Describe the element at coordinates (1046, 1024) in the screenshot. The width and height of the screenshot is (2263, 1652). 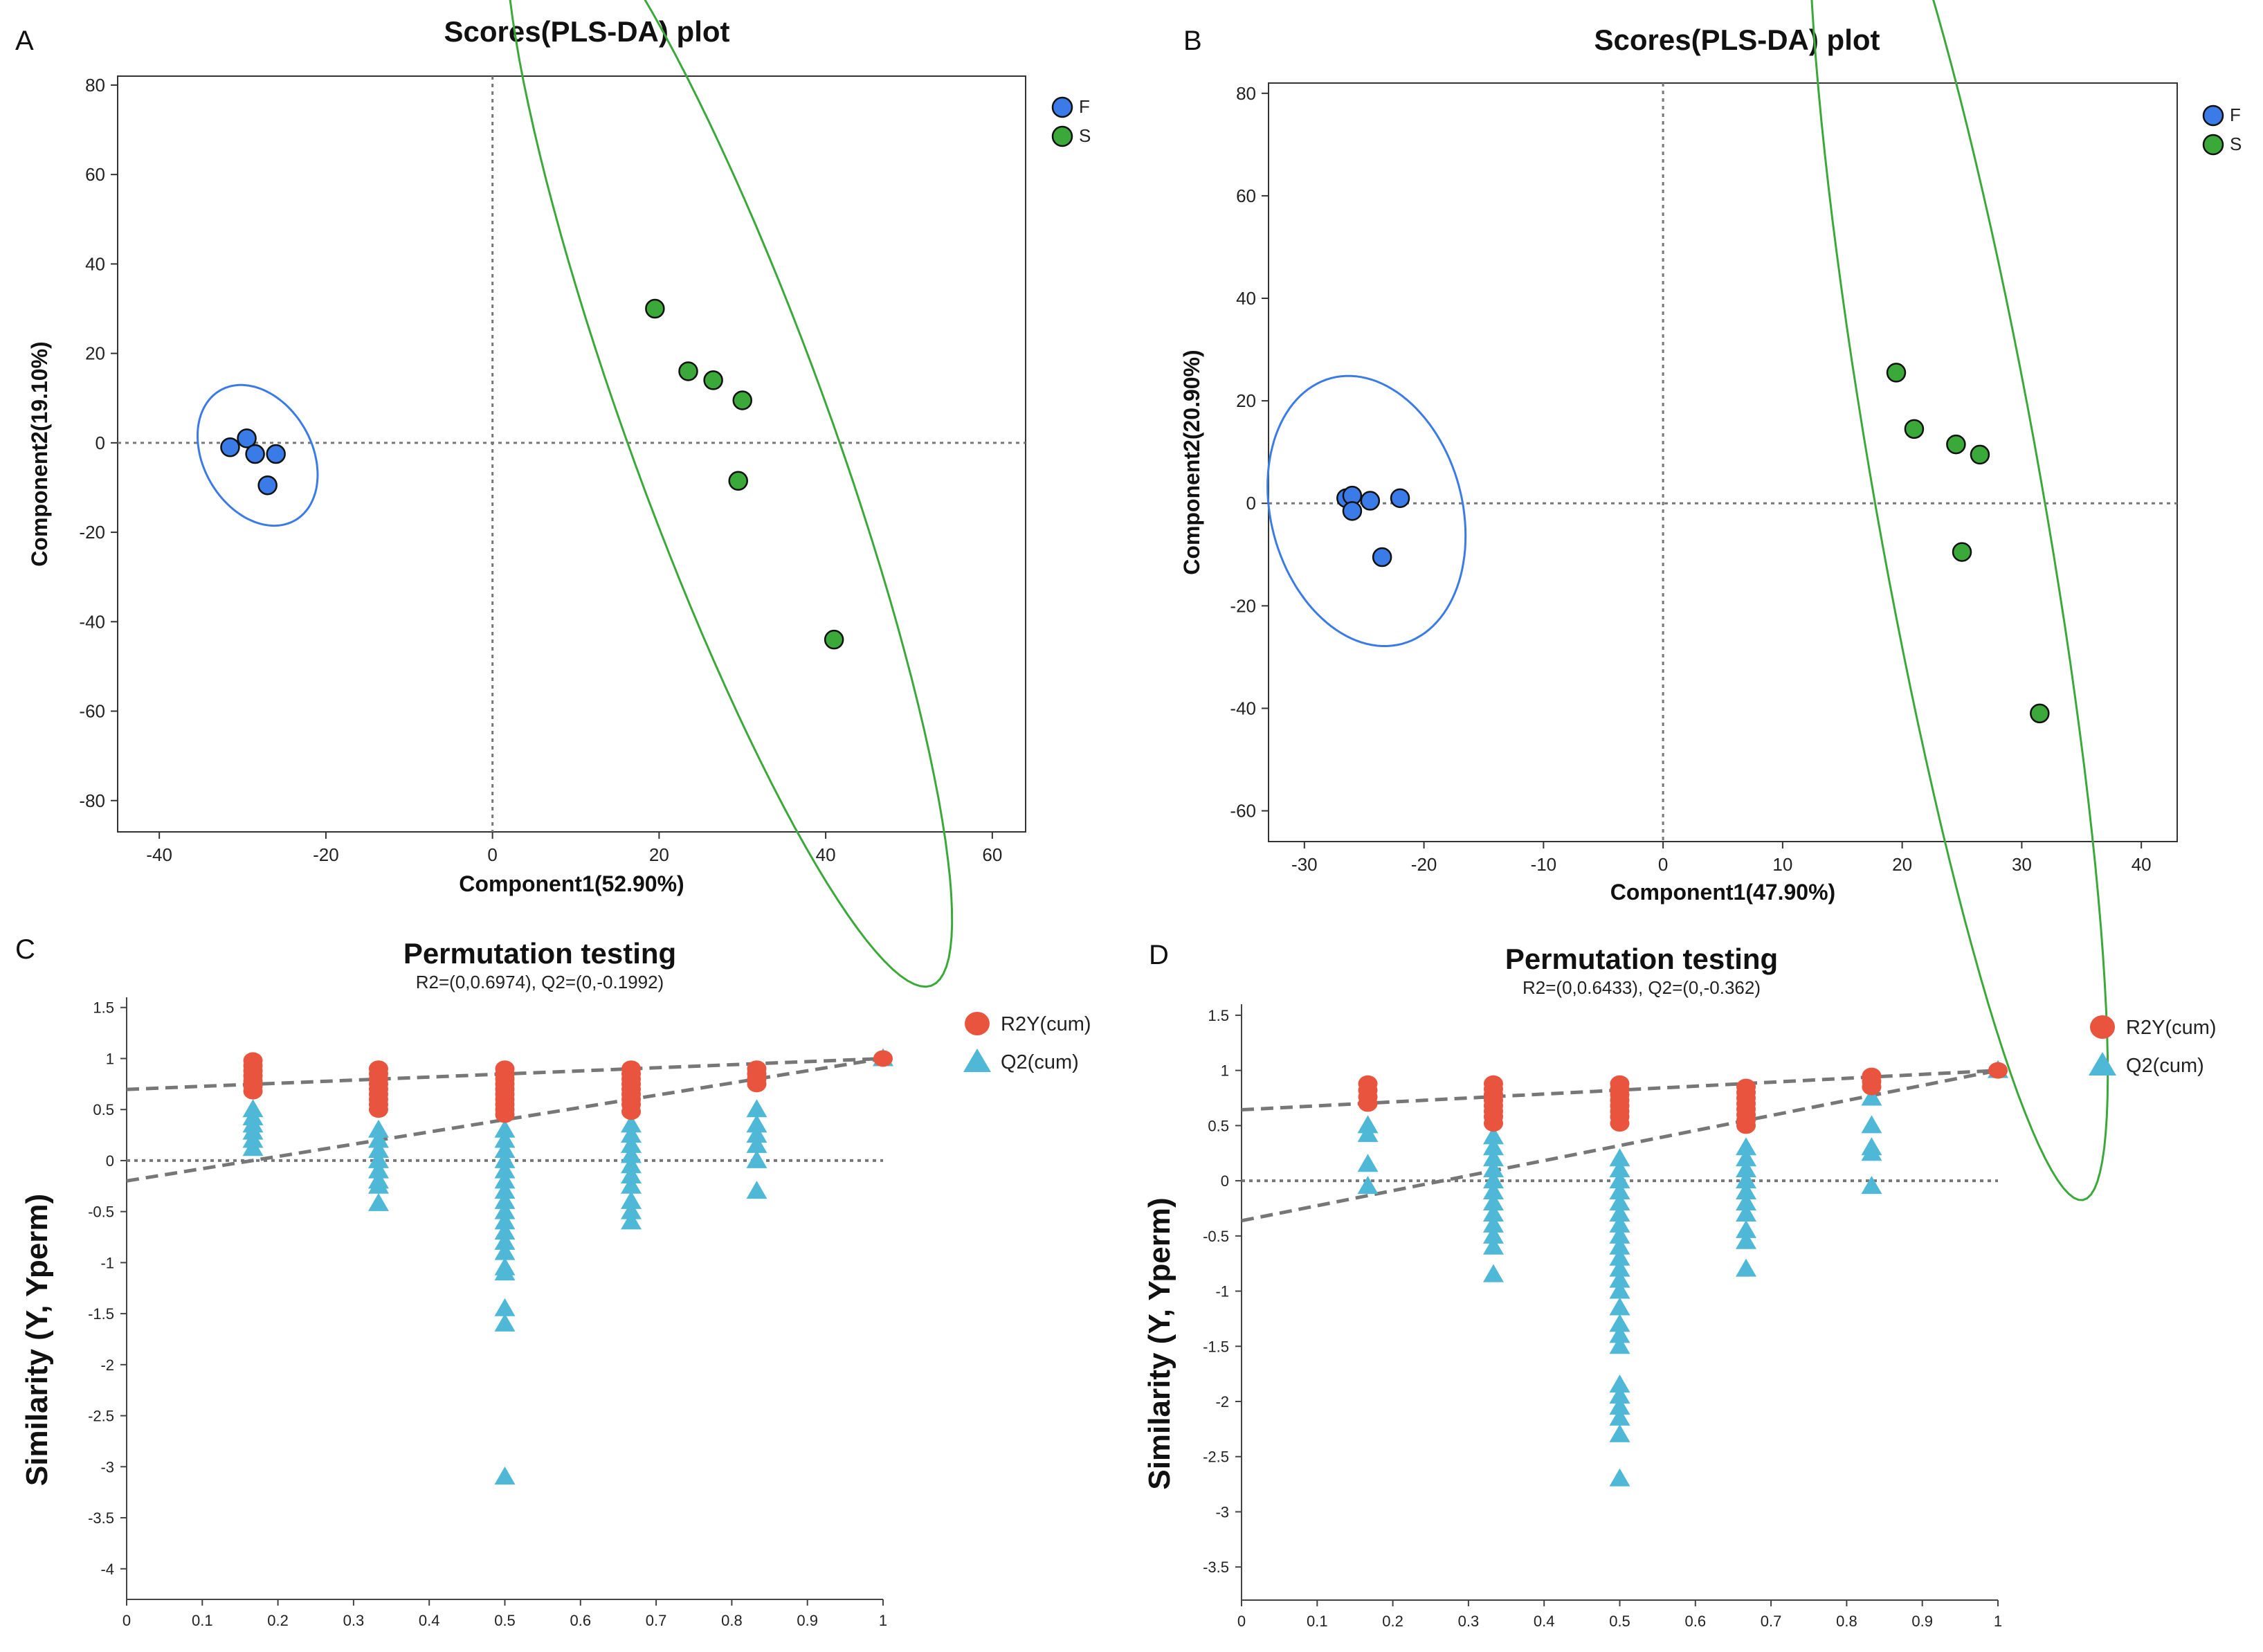
I see `legend-label-r2y: R2Y(cum)` at that location.